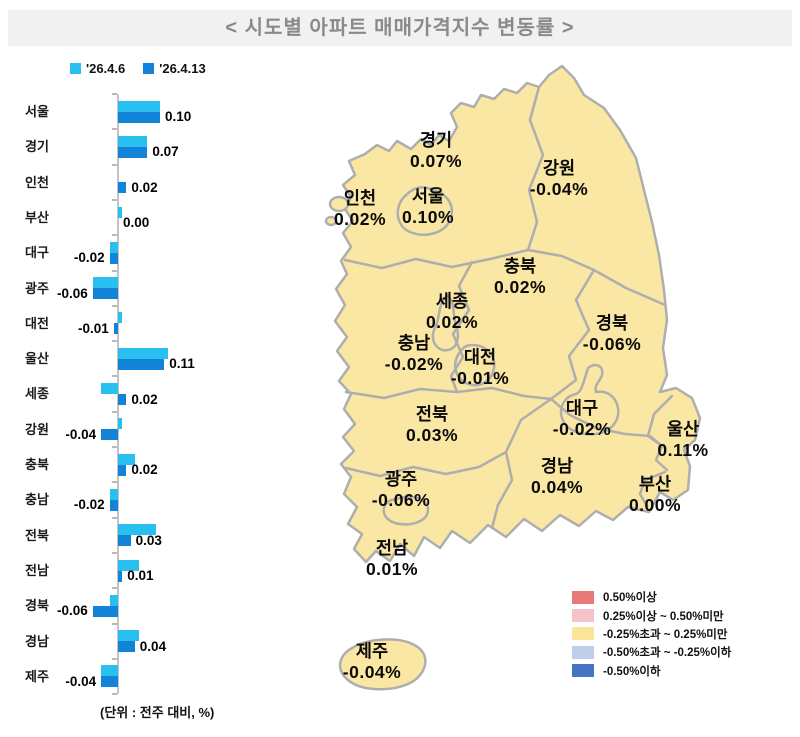 This screenshot has height=737, width=800. I want to click on map-region-value: 0.04%, so click(557, 487).